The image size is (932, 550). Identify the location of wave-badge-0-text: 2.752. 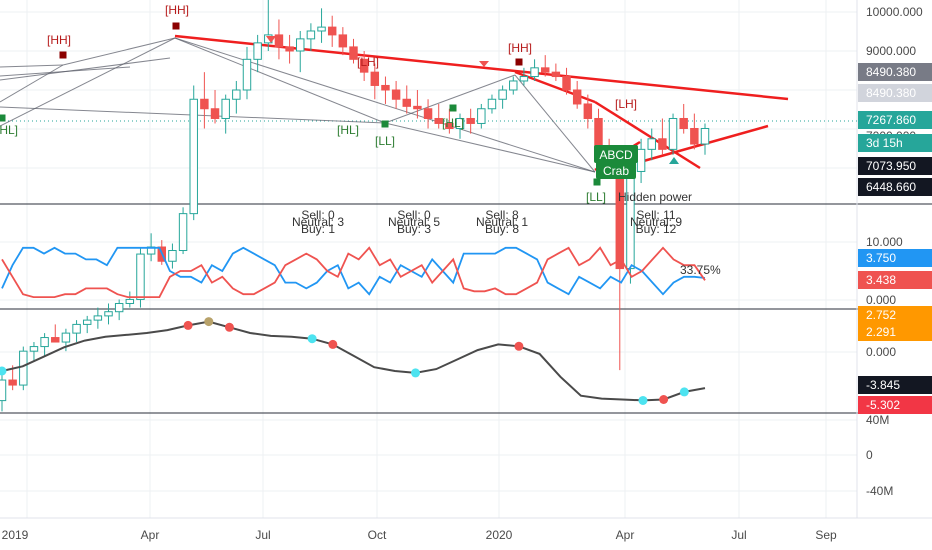
(881, 315).